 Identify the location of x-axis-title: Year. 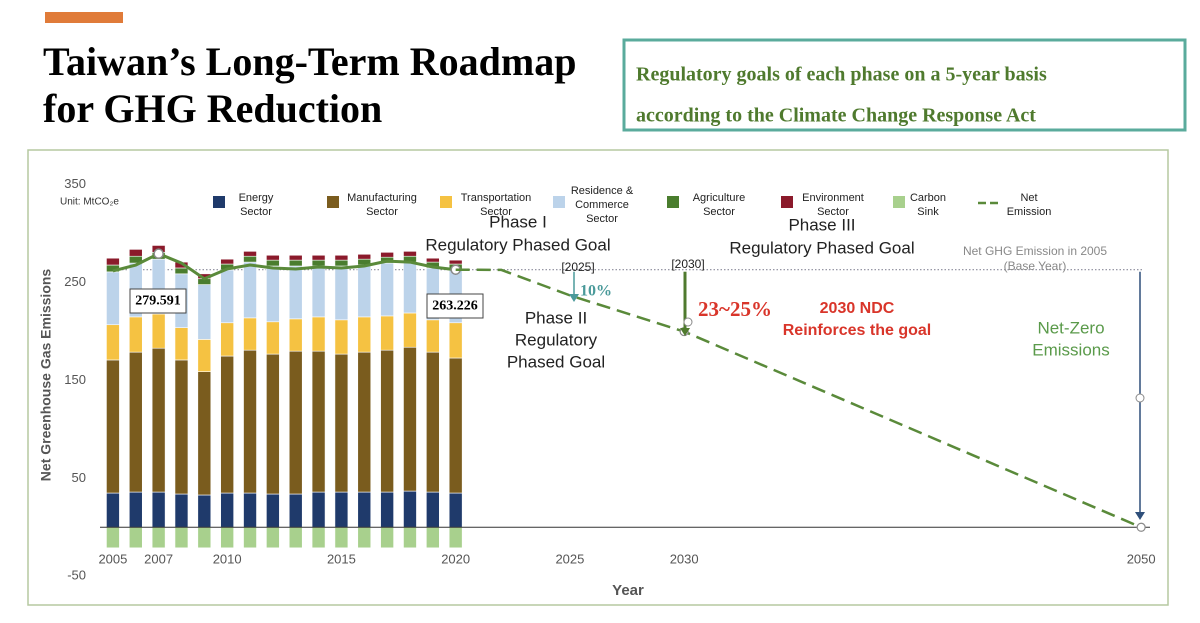
(628, 590).